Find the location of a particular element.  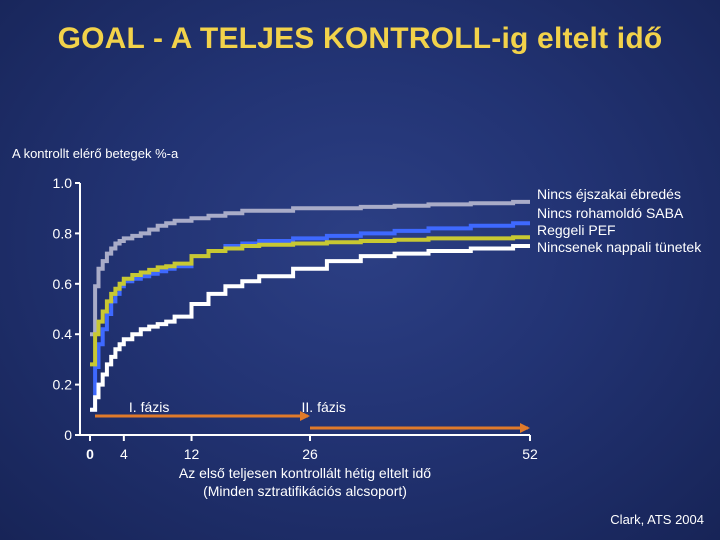

source-citation: Clark, ATS 2004 is located at coordinates (657, 519).